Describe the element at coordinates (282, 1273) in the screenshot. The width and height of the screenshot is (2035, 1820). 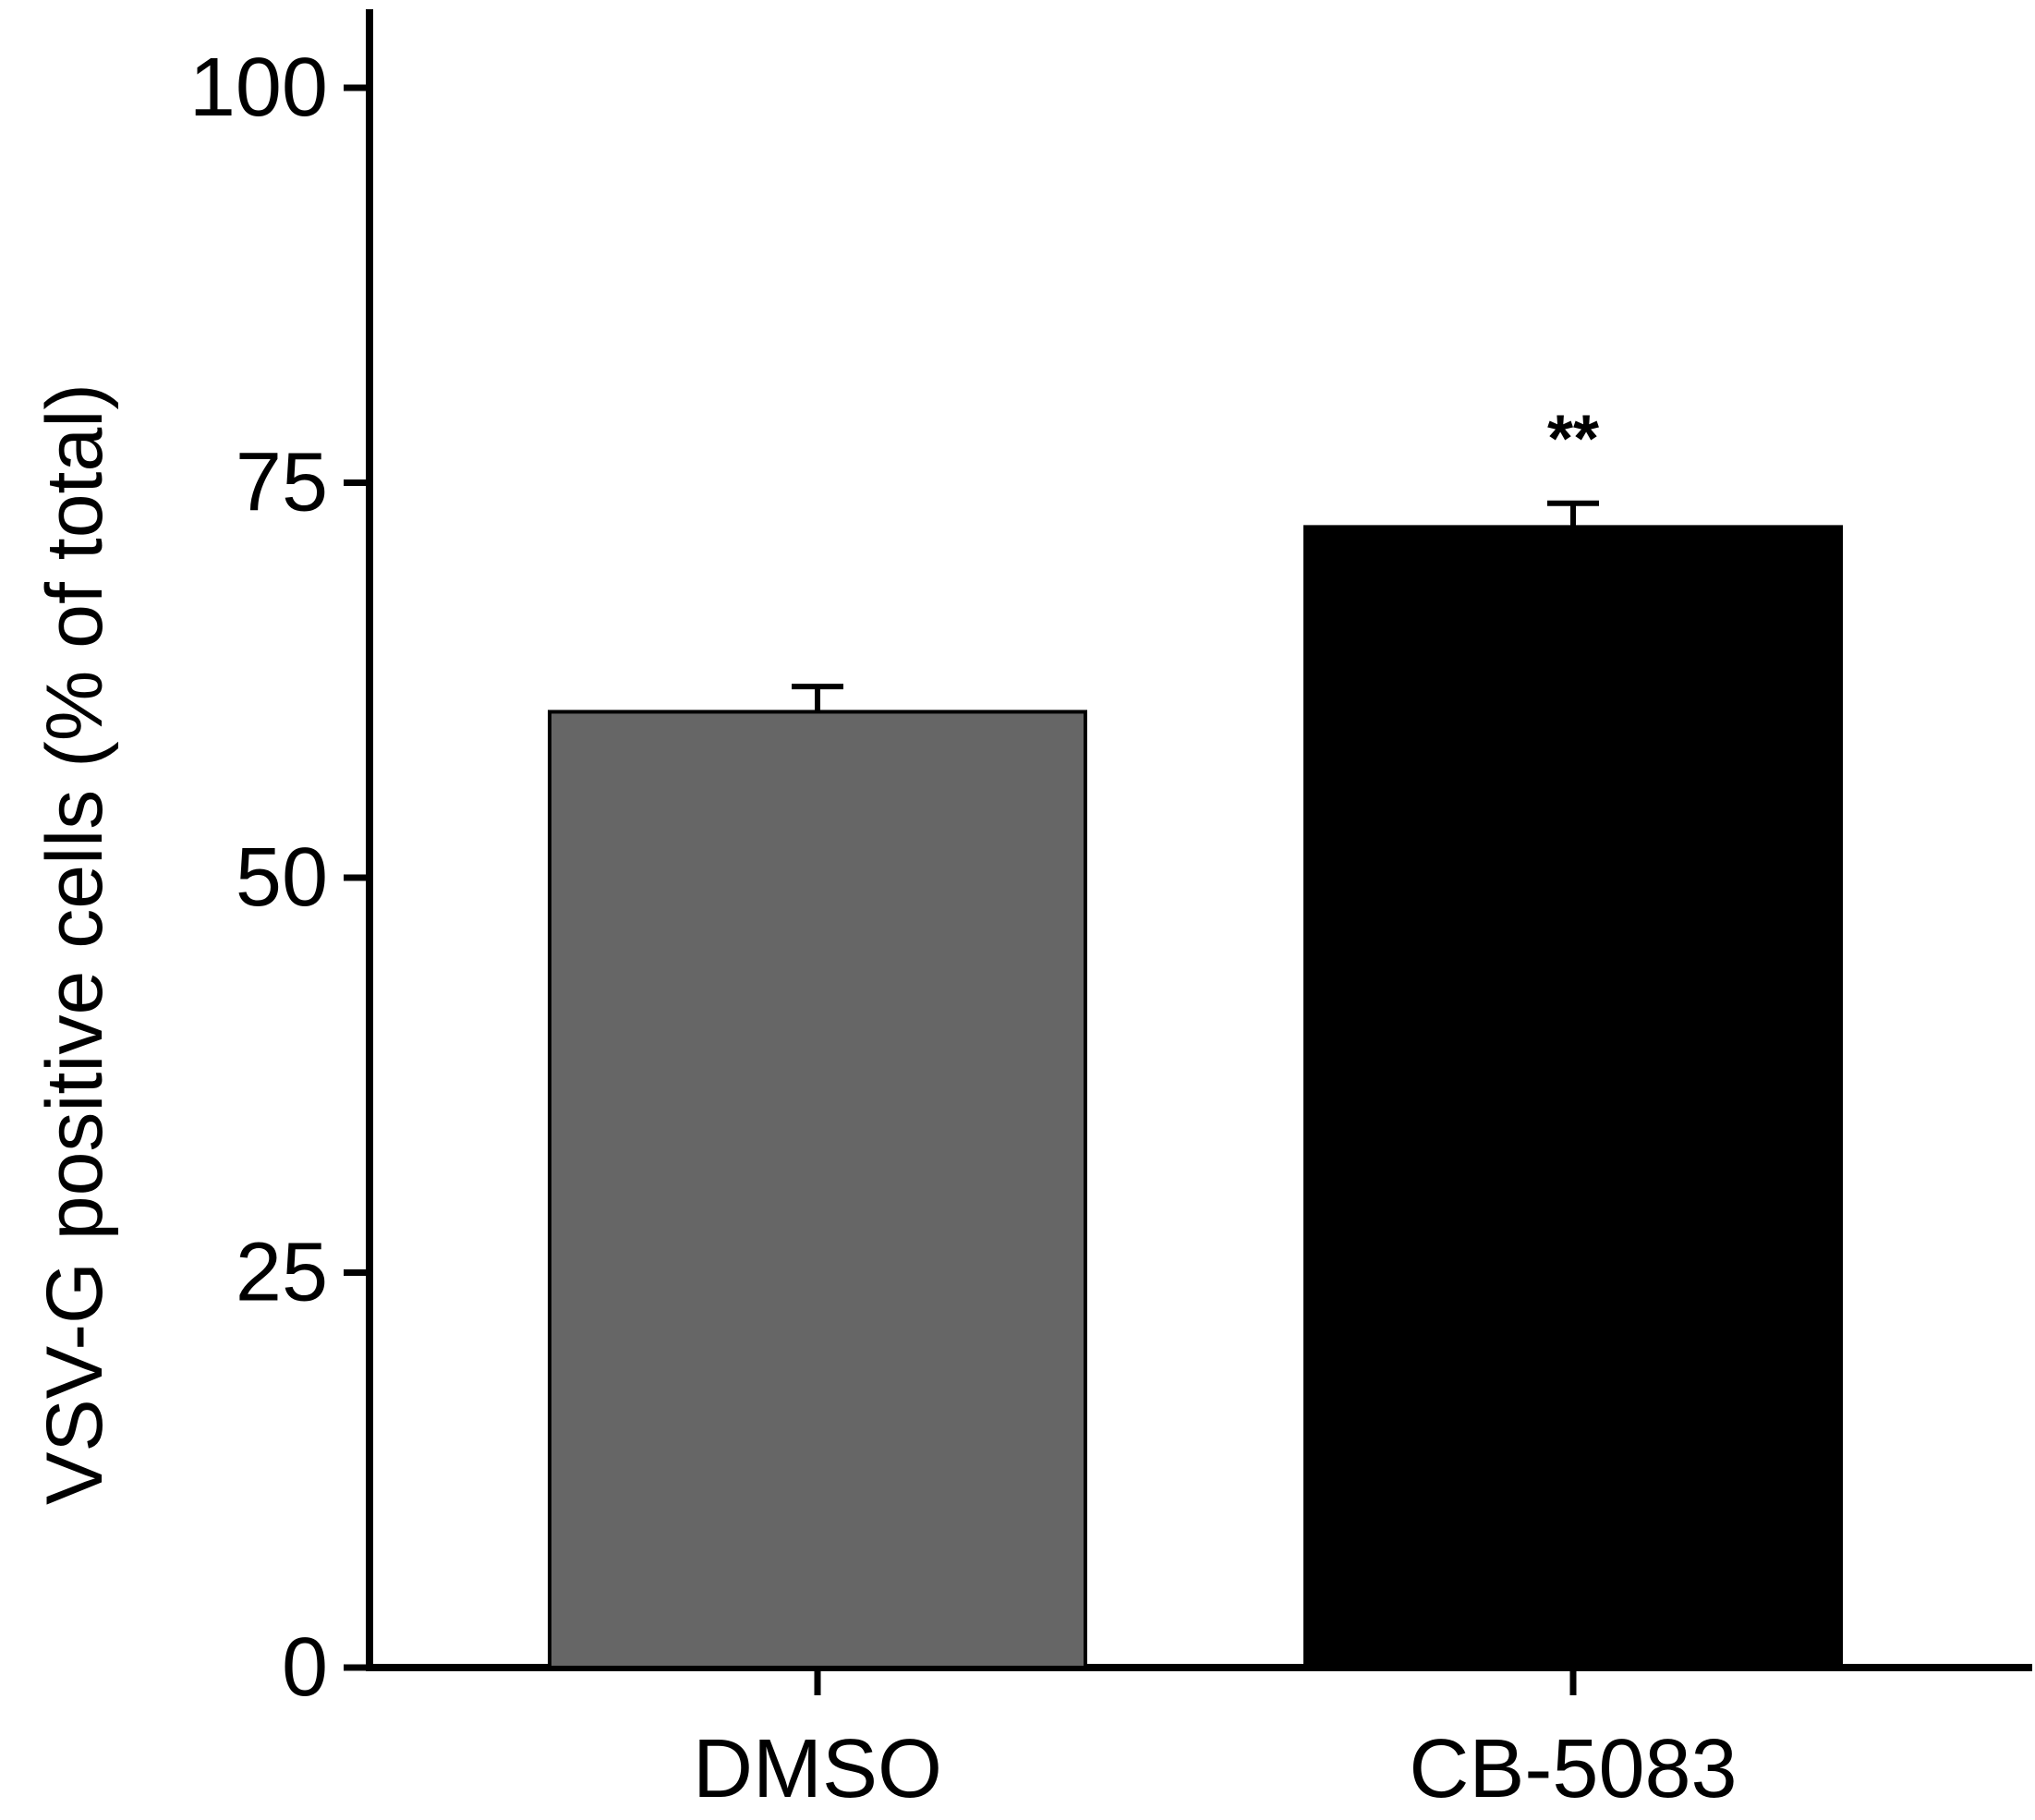
I see `y-tick-label: 25` at that location.